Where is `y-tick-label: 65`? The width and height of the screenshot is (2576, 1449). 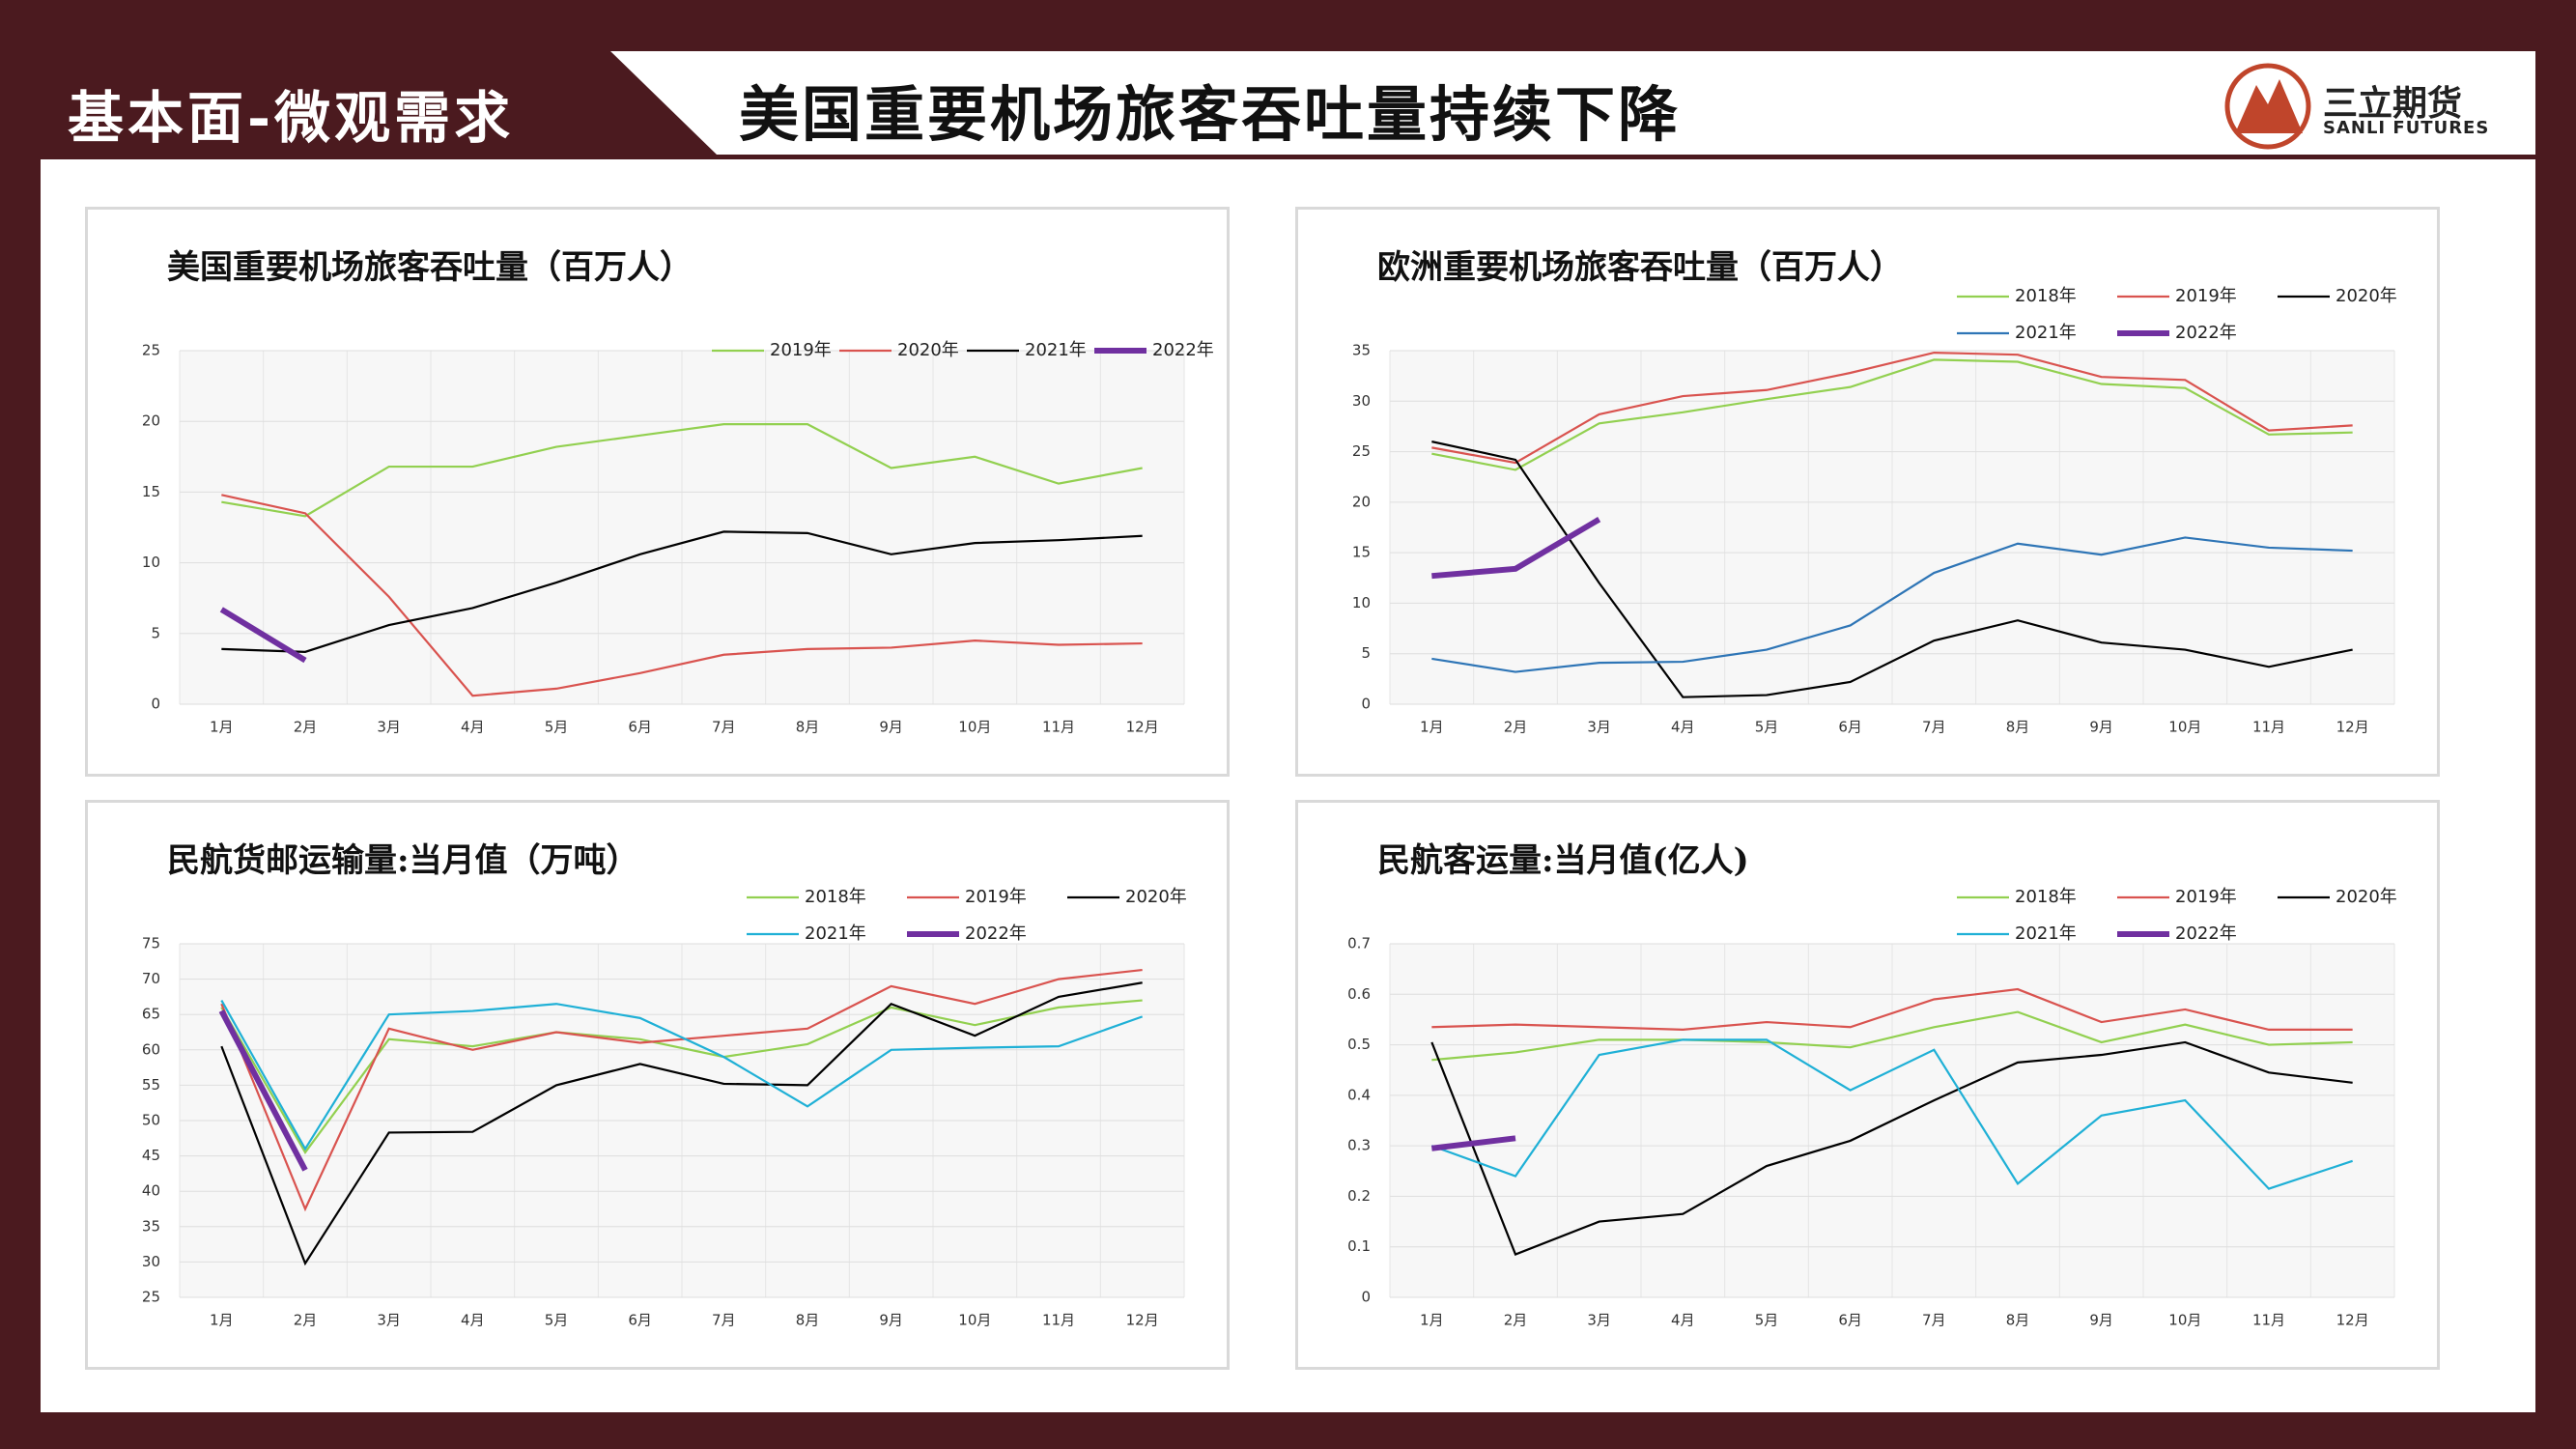 y-tick-label: 65 is located at coordinates (151, 1014).